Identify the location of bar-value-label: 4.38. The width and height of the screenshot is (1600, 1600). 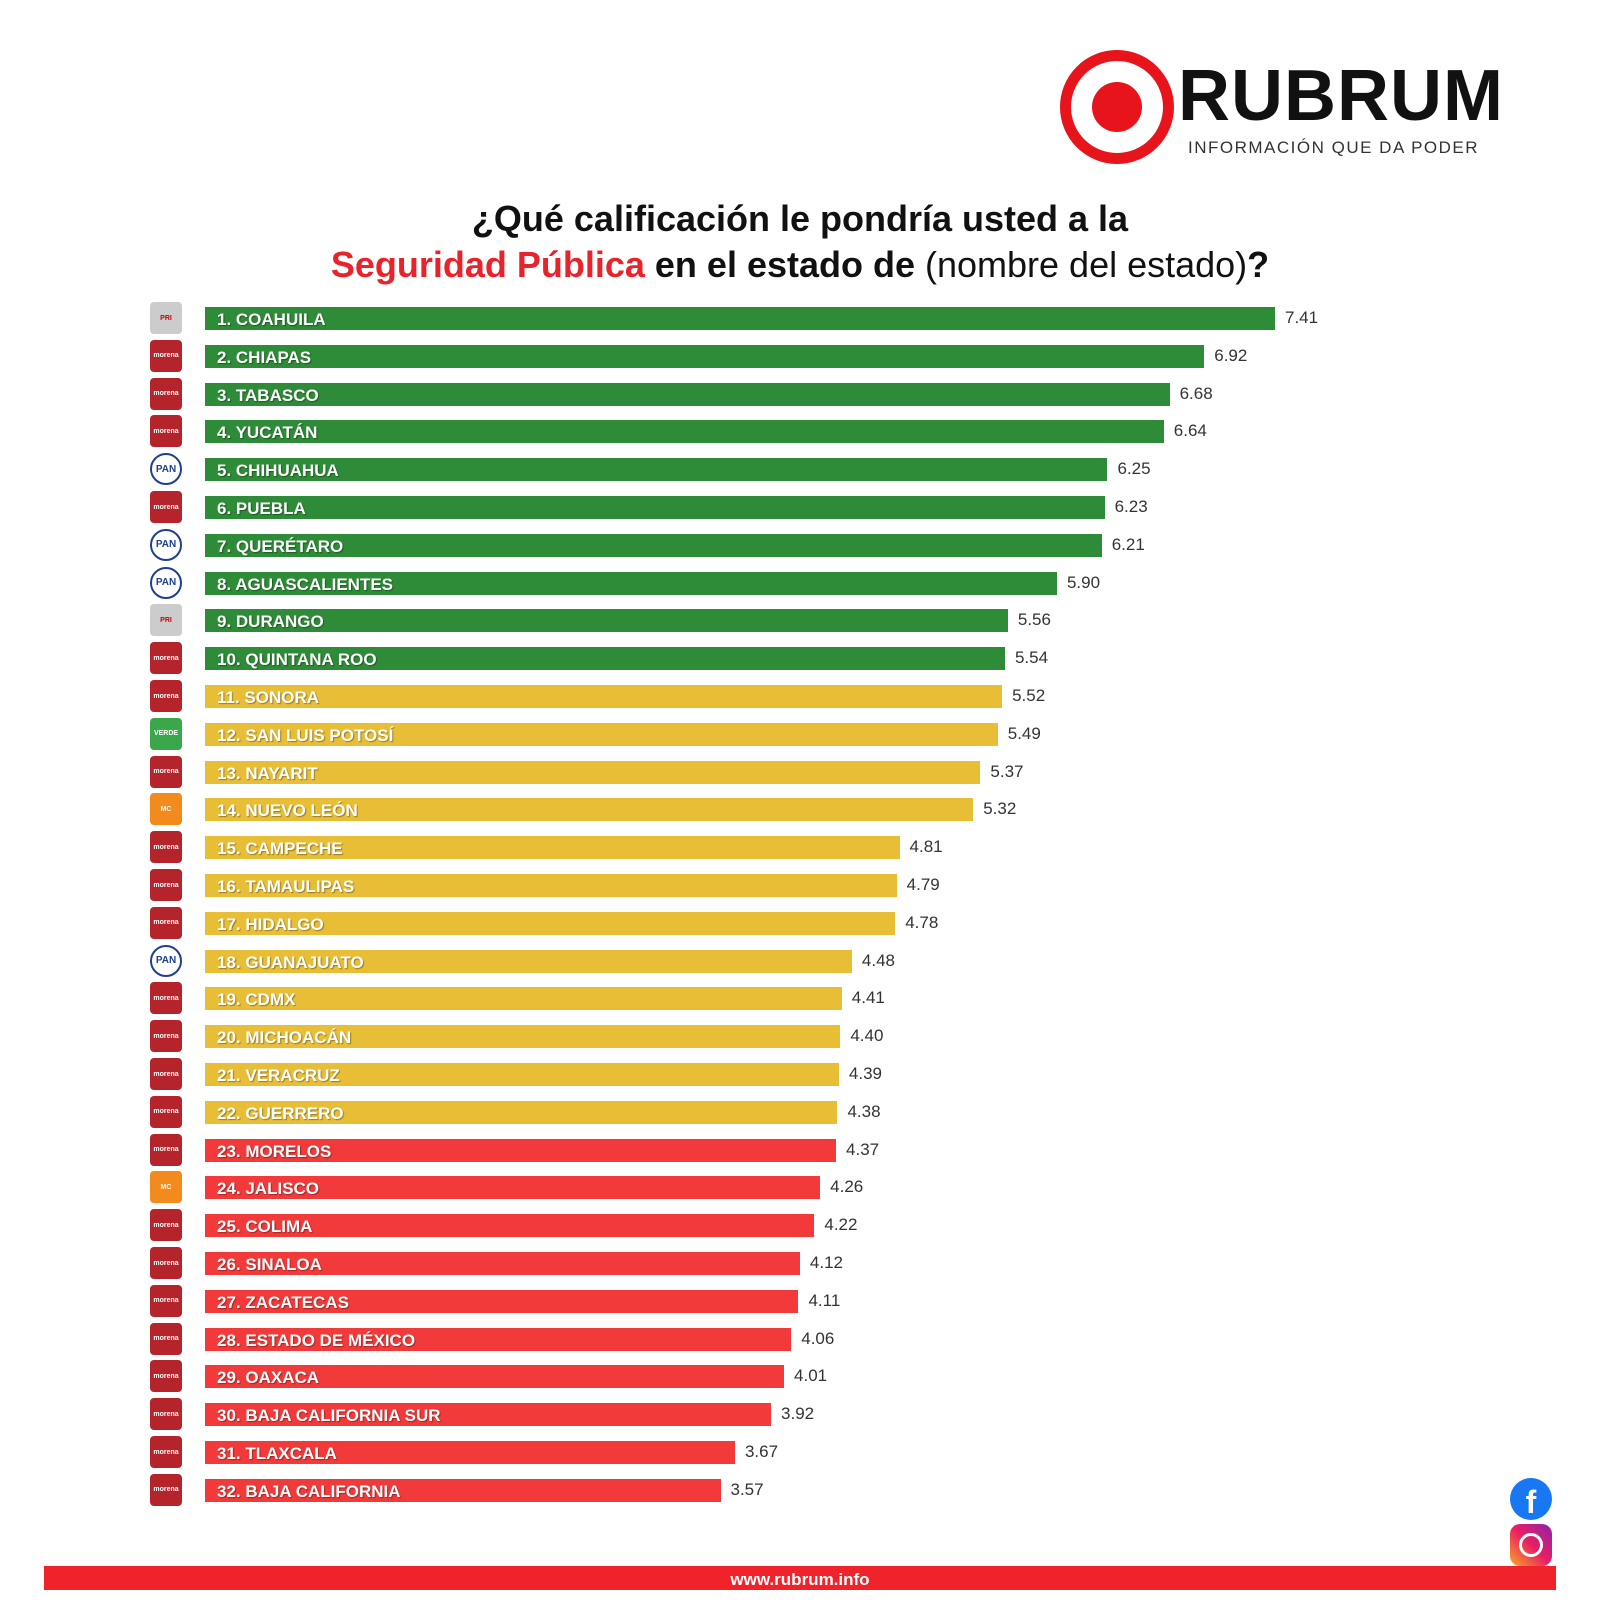
(864, 1111).